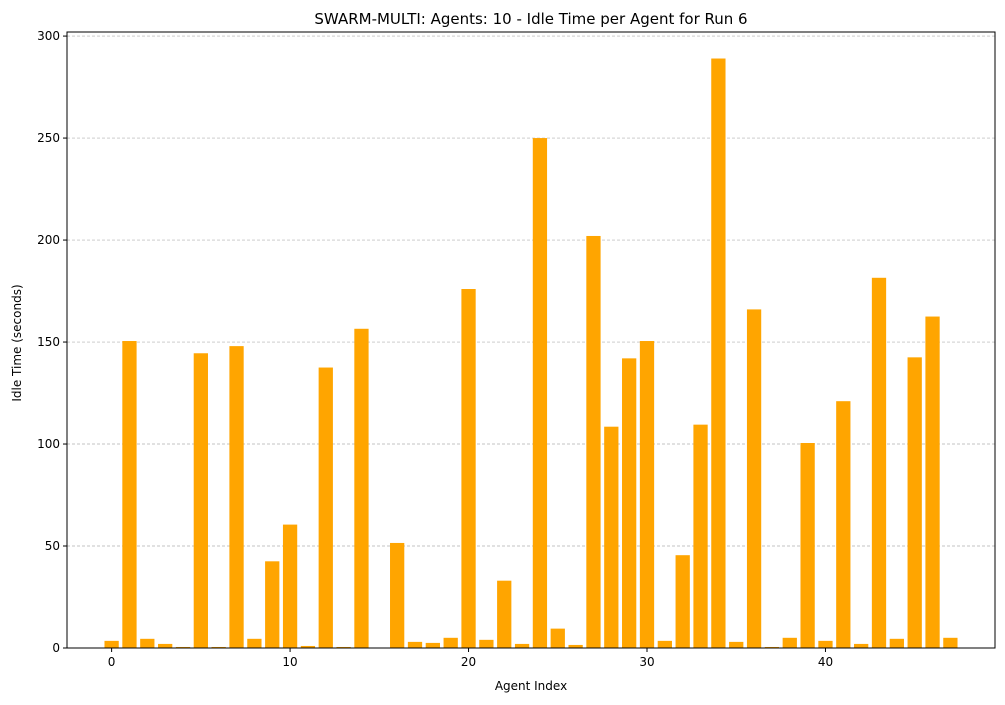  What do you see at coordinates (48, 36) in the screenshot?
I see `y-tick-label: 300` at bounding box center [48, 36].